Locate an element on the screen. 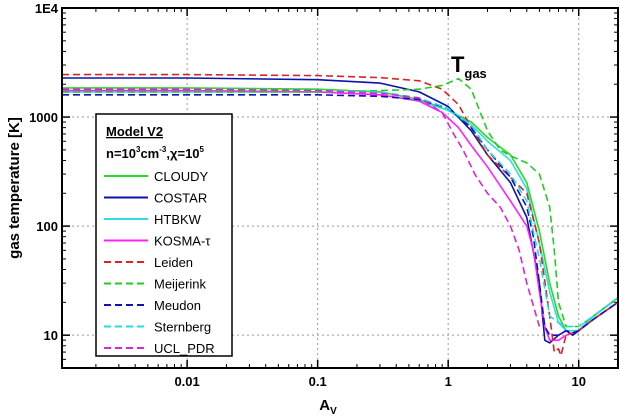 The height and width of the screenshot is (419, 620). legend-subtitle-part-4: ,χ=10 is located at coordinates (182, 153).